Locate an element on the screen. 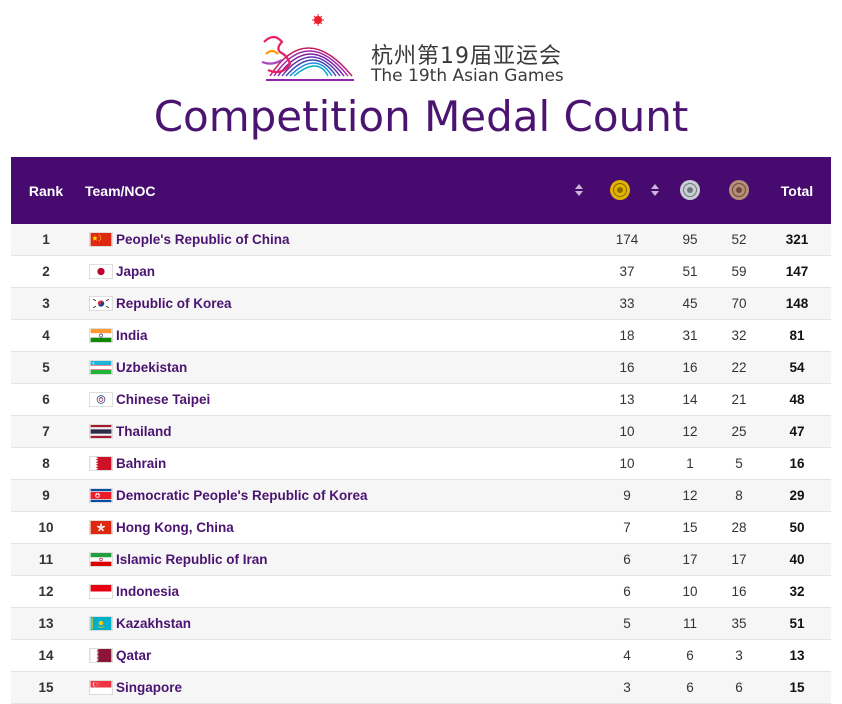  team-name: Democratic People's Republic of Korea is located at coordinates (242, 495).